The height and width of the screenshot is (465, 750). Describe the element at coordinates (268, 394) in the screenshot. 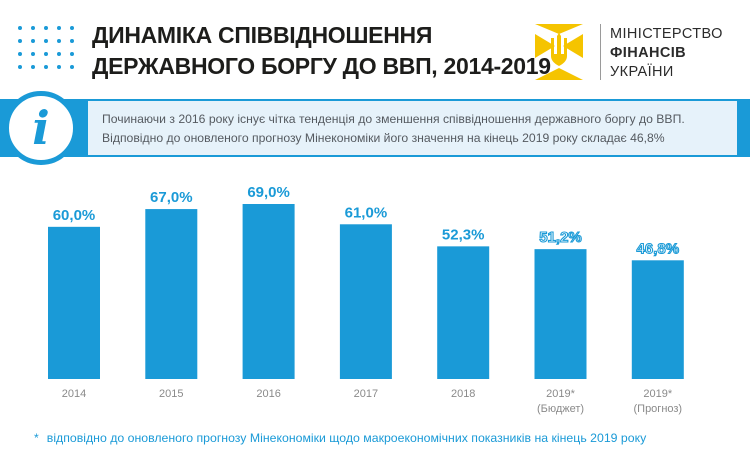

I see `x-tick-label-2: 2016` at that location.